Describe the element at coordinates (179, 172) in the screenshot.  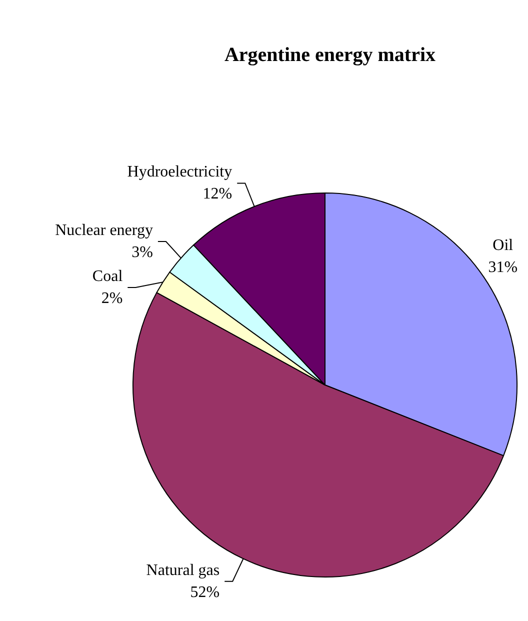
I see `slice-label: Hydroelectricity` at that location.